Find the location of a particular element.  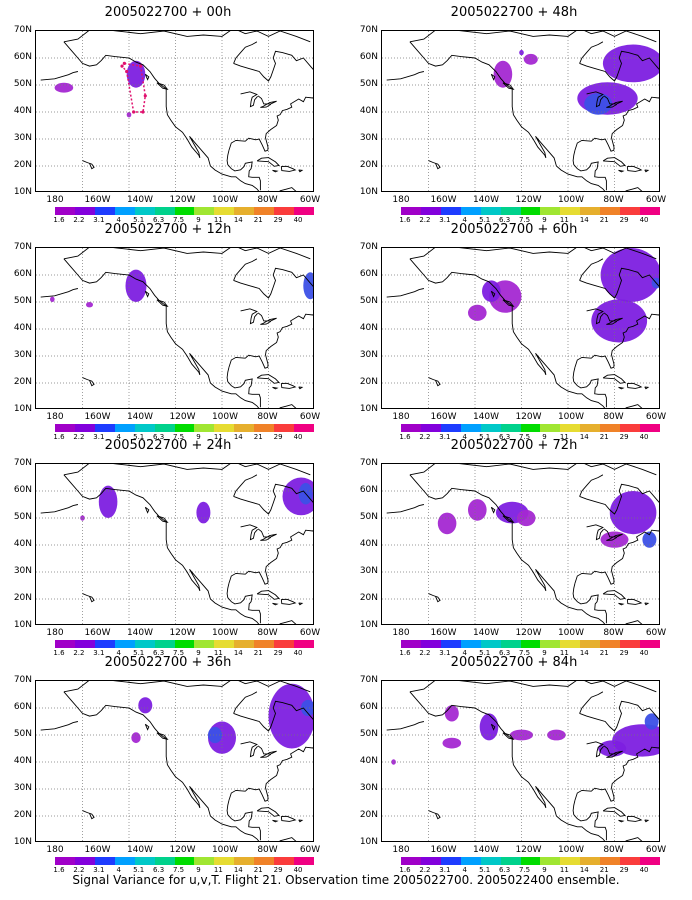

colorbar-label: 11 is located at coordinates (218, 653).